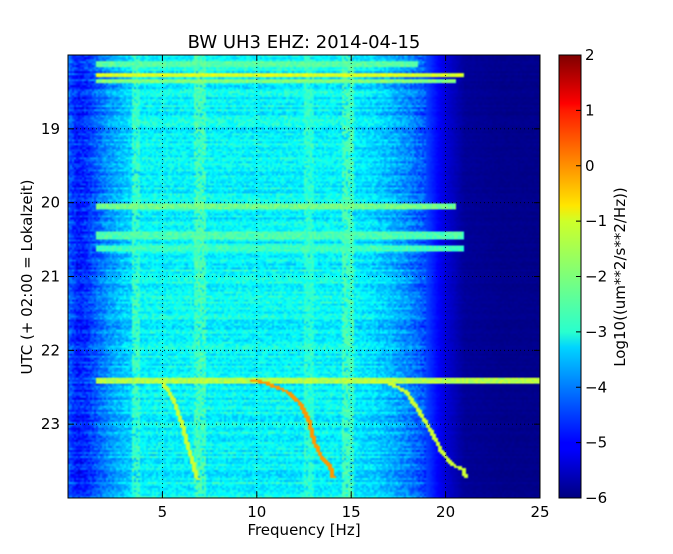  Describe the element at coordinates (303, 530) in the screenshot. I see `x-axis-label: Frequency [Hz]` at that location.